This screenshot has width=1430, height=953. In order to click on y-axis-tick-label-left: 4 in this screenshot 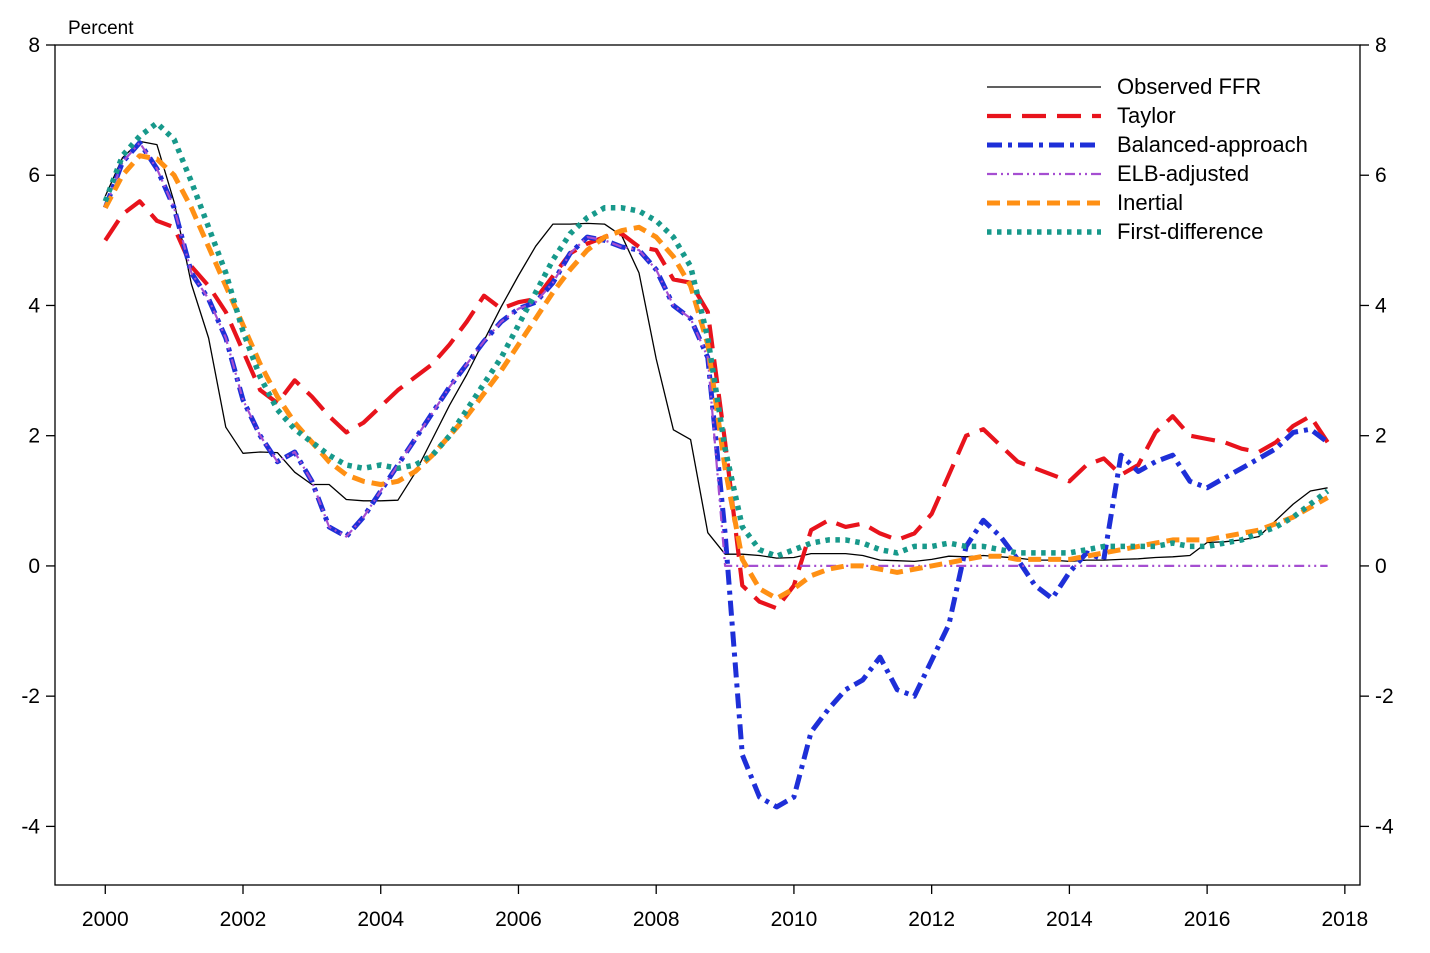, I will do `click(34, 305)`.